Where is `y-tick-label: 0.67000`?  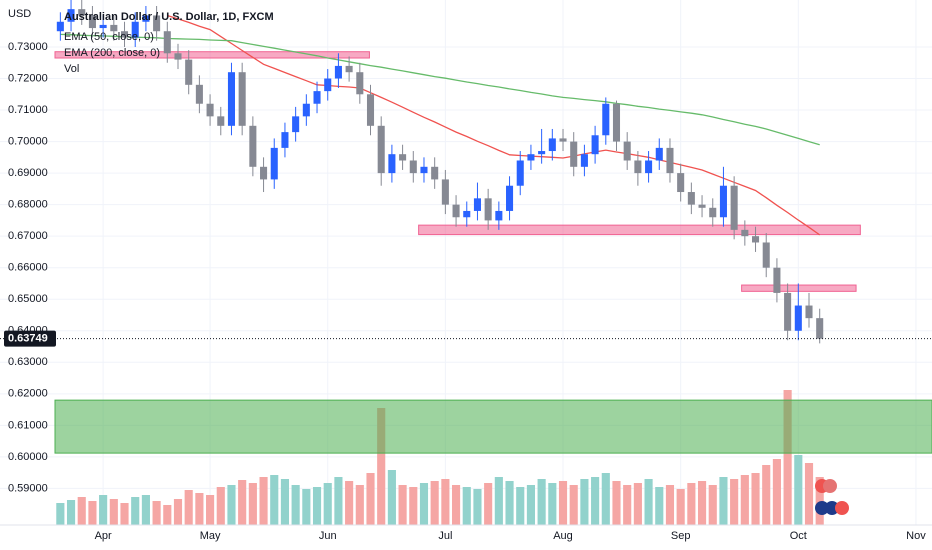 y-tick-label: 0.67000 is located at coordinates (28, 236).